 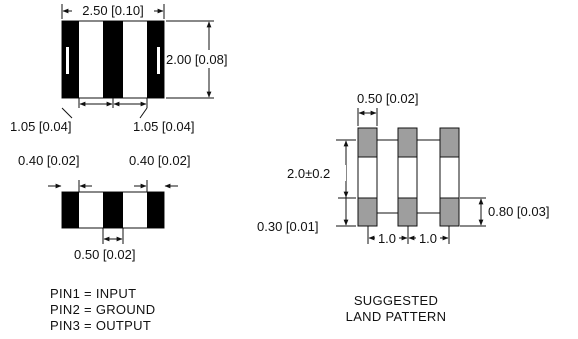 What do you see at coordinates (449, 212) in the screenshot?
I see `land-pad-3-bottom` at bounding box center [449, 212].